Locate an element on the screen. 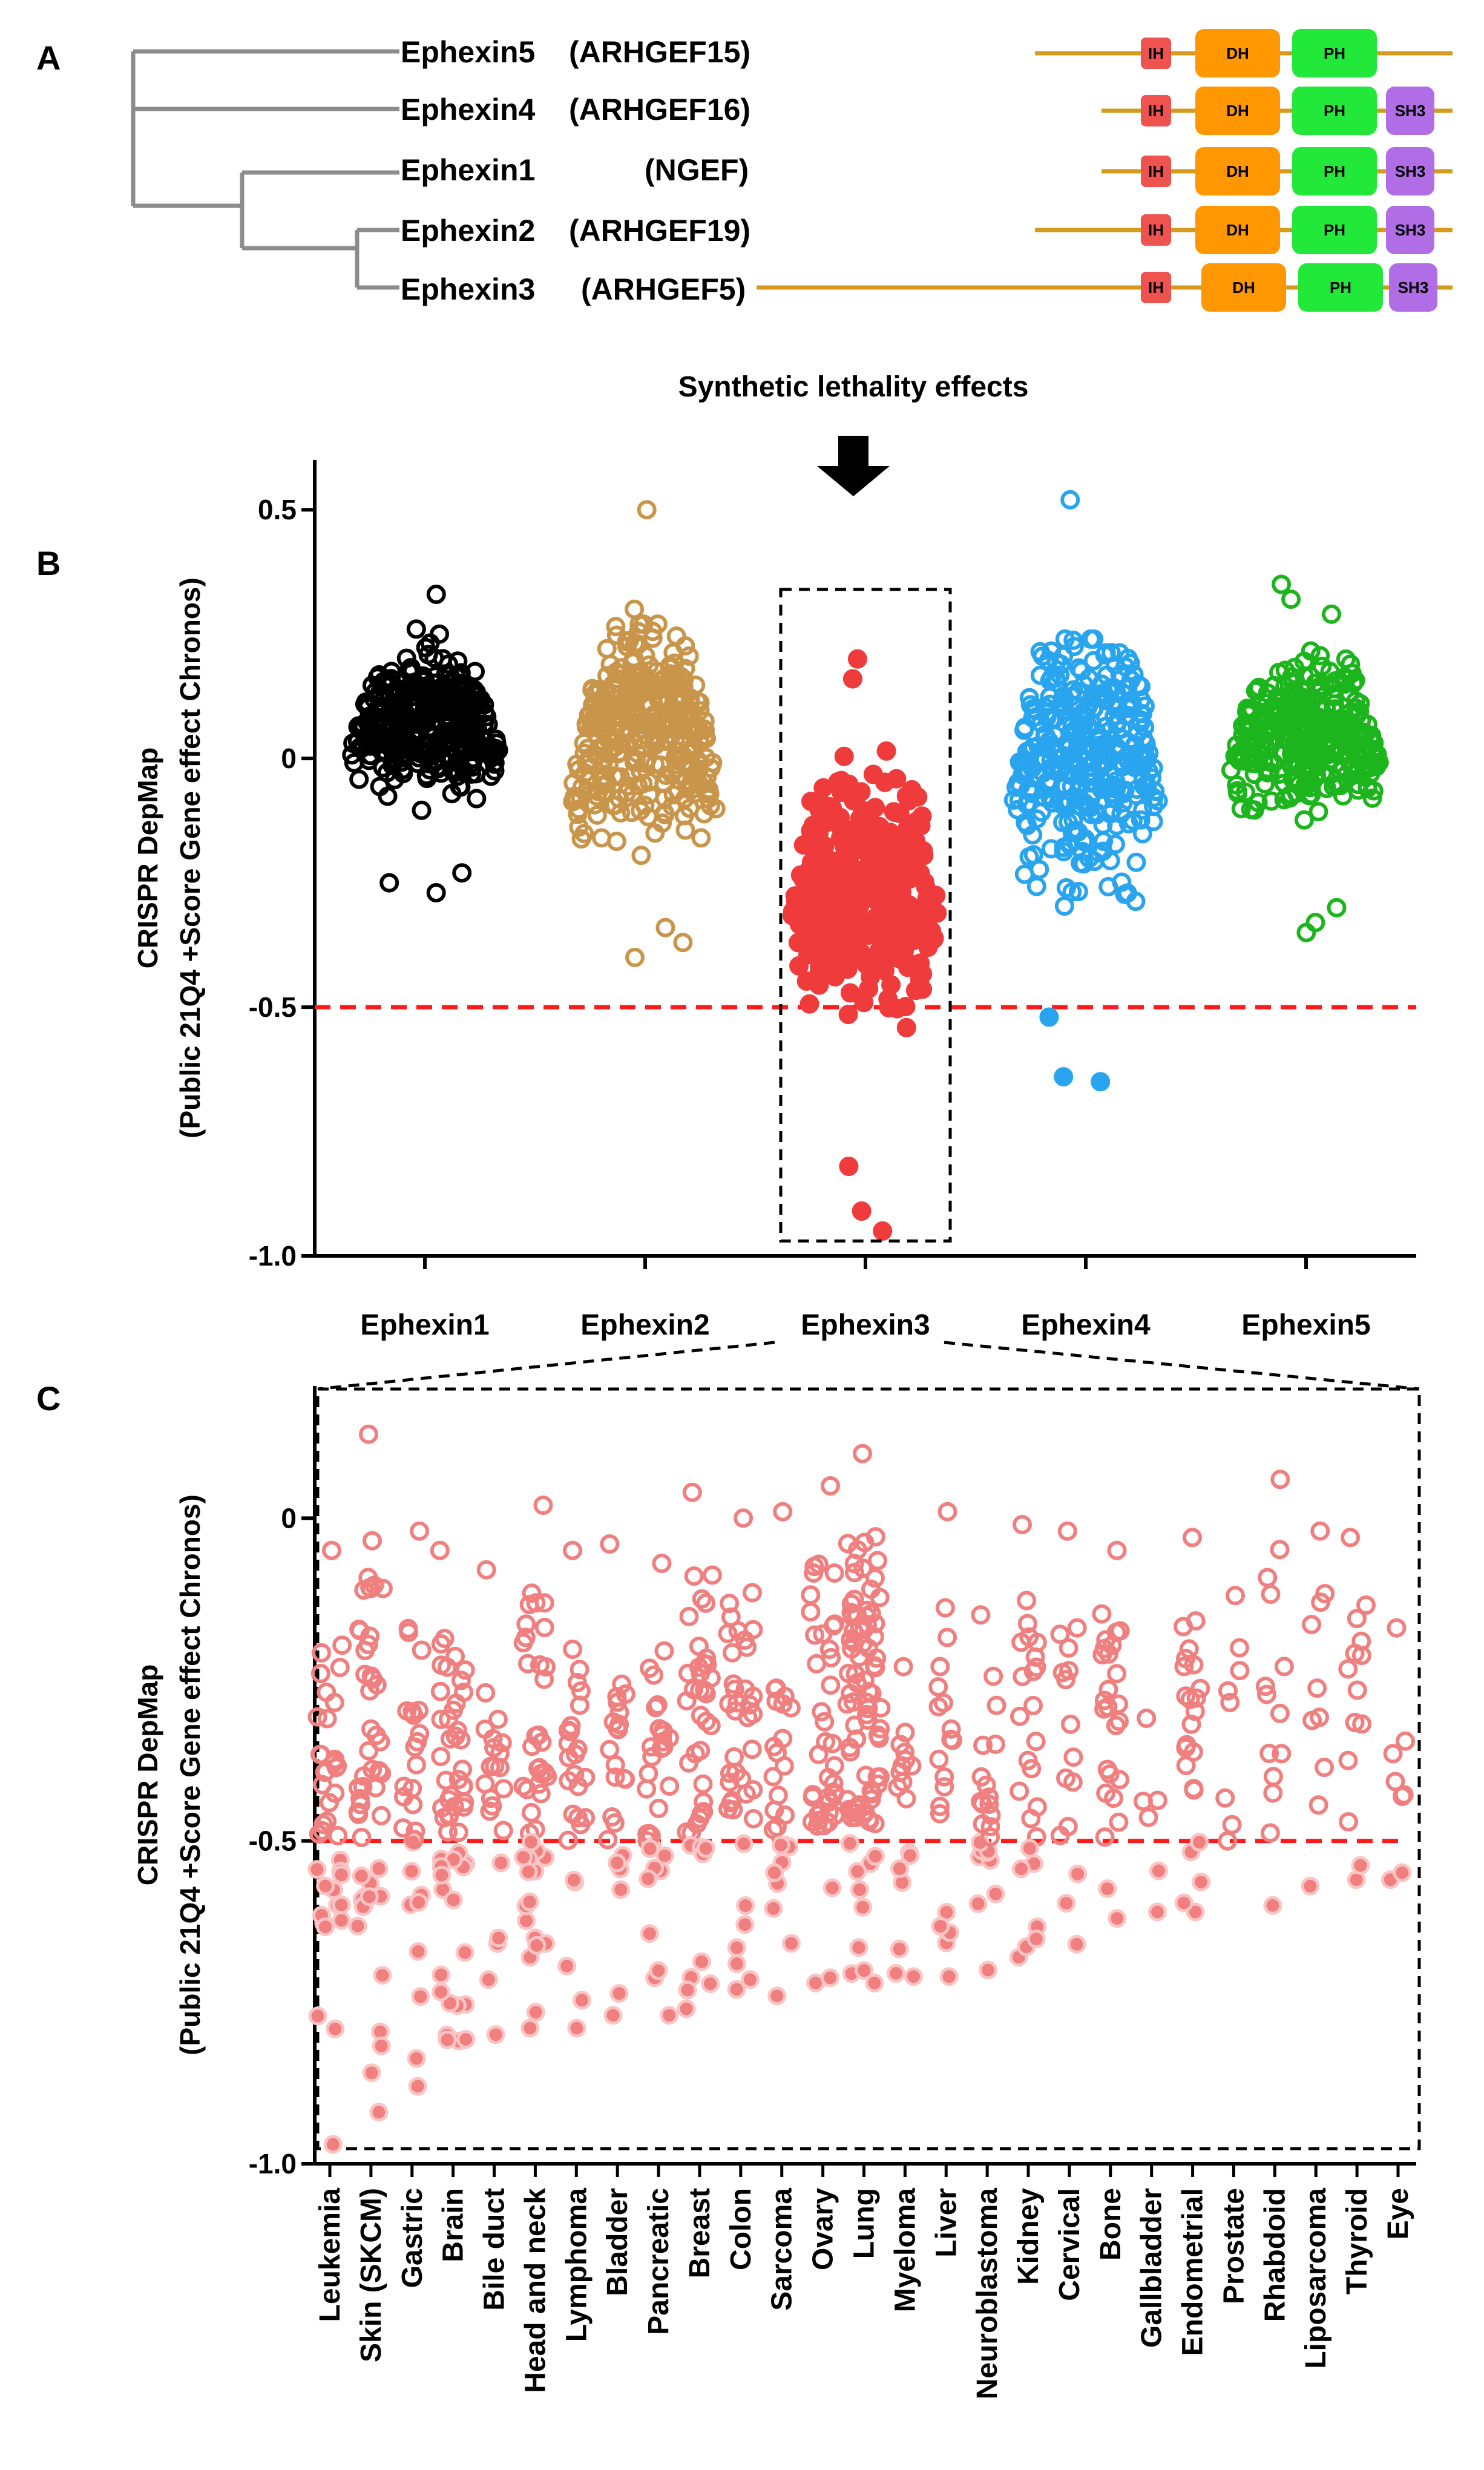  ih-label: IH is located at coordinates (1156, 230).